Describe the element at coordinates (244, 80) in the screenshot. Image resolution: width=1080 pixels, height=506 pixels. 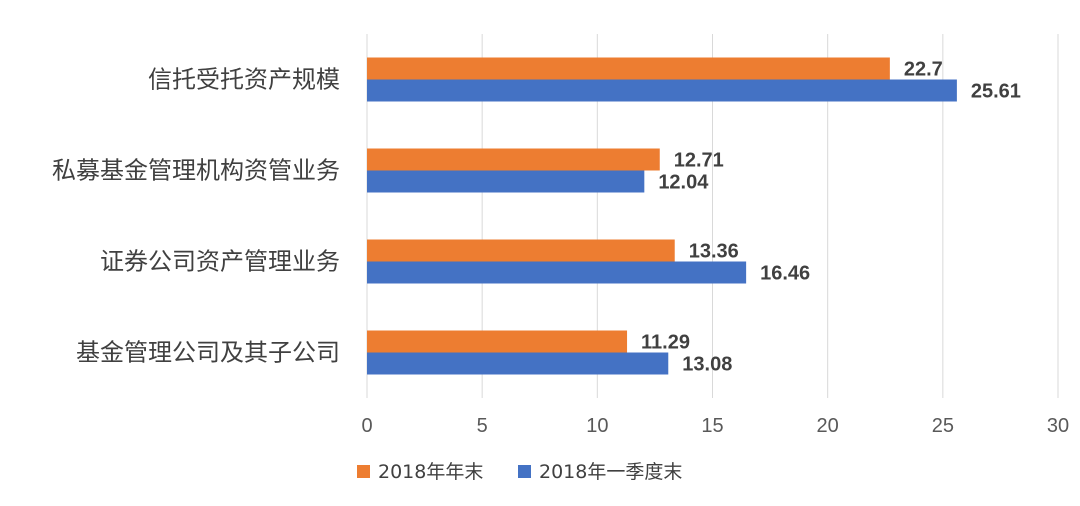
I see `category-label: 信托受托资产规模` at that location.